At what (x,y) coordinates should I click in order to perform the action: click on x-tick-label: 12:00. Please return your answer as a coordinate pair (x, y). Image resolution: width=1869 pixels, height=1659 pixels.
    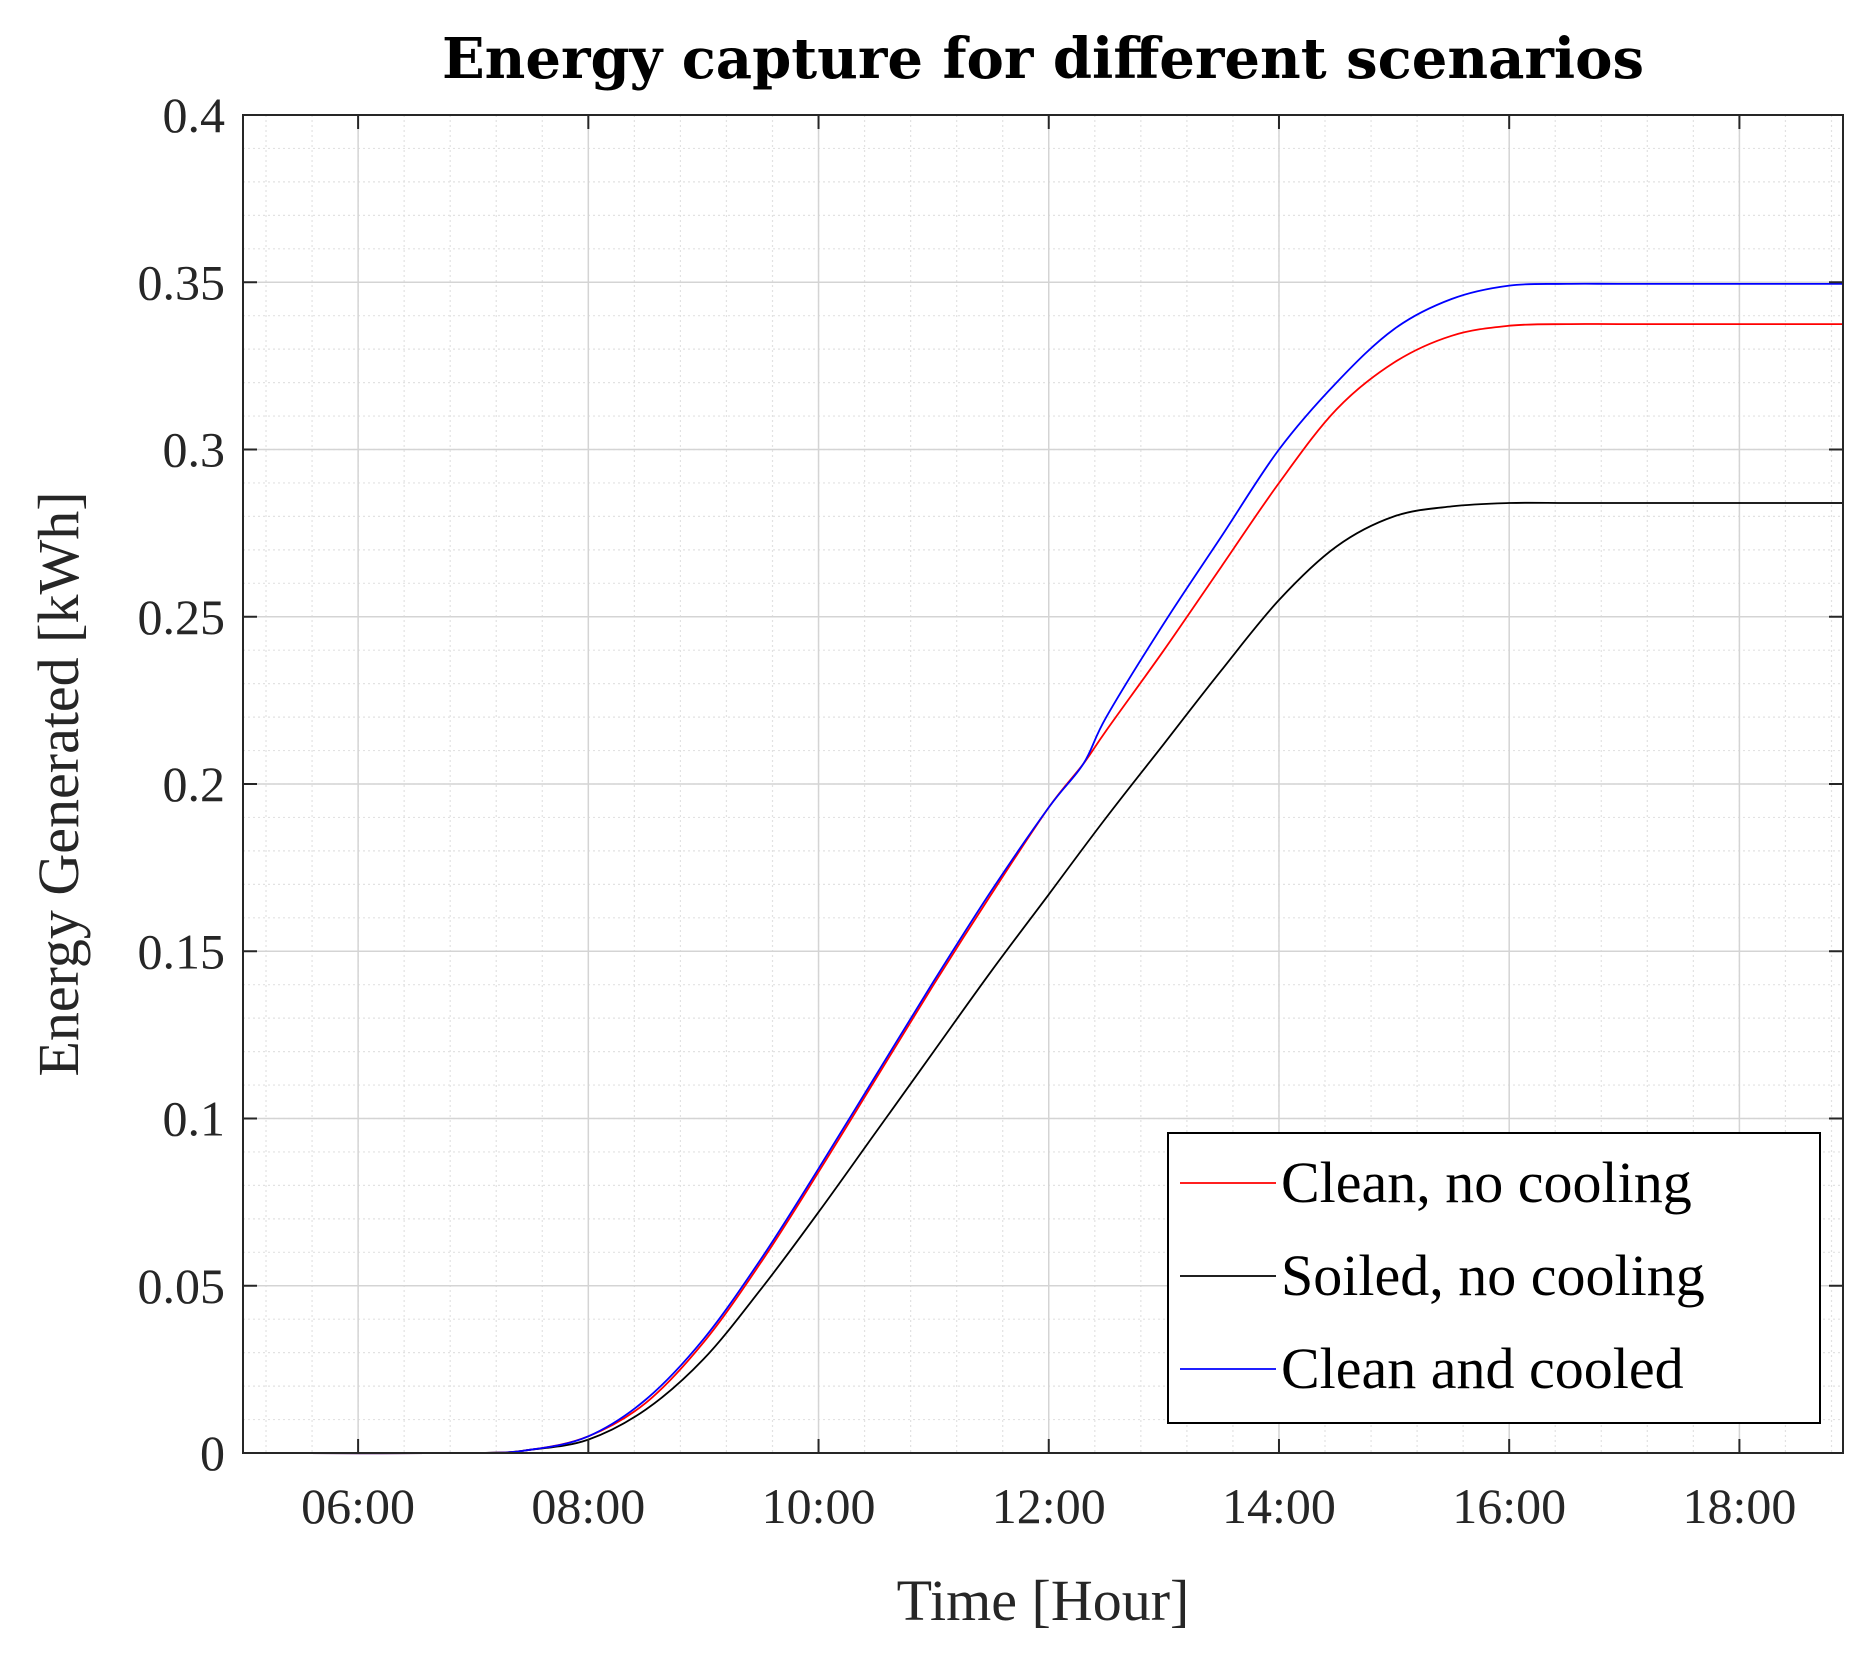
    Looking at the image, I should click on (1049, 1506).